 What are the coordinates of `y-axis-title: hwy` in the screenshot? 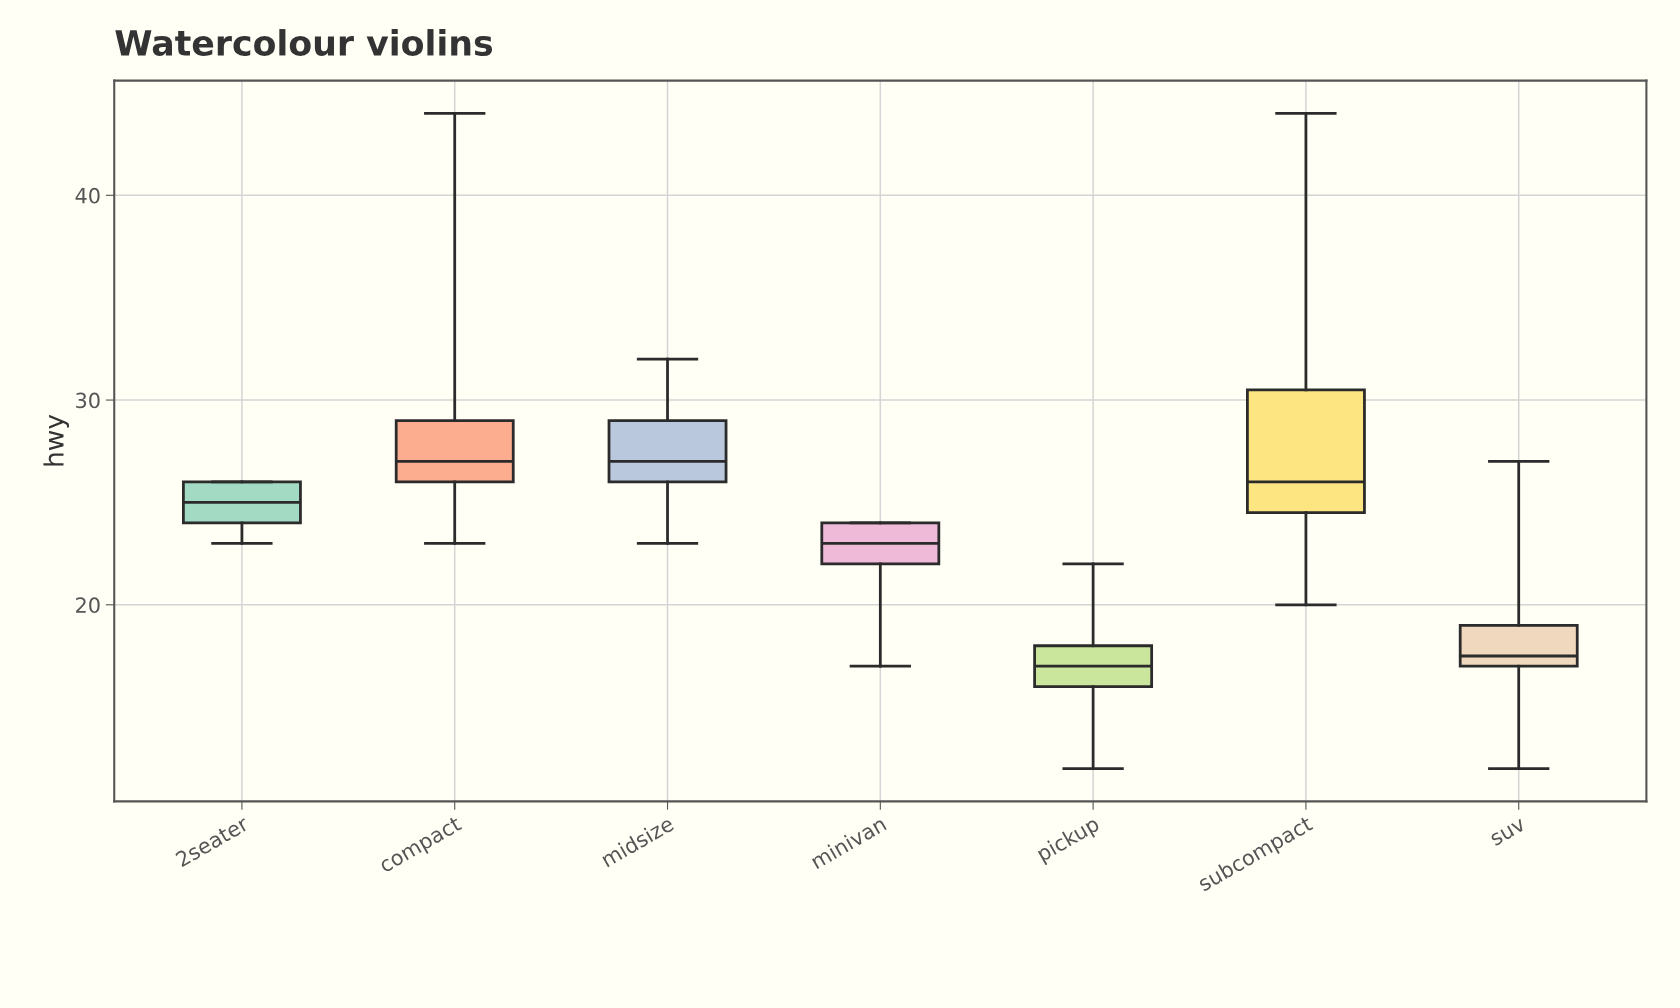 It's located at (56, 440).